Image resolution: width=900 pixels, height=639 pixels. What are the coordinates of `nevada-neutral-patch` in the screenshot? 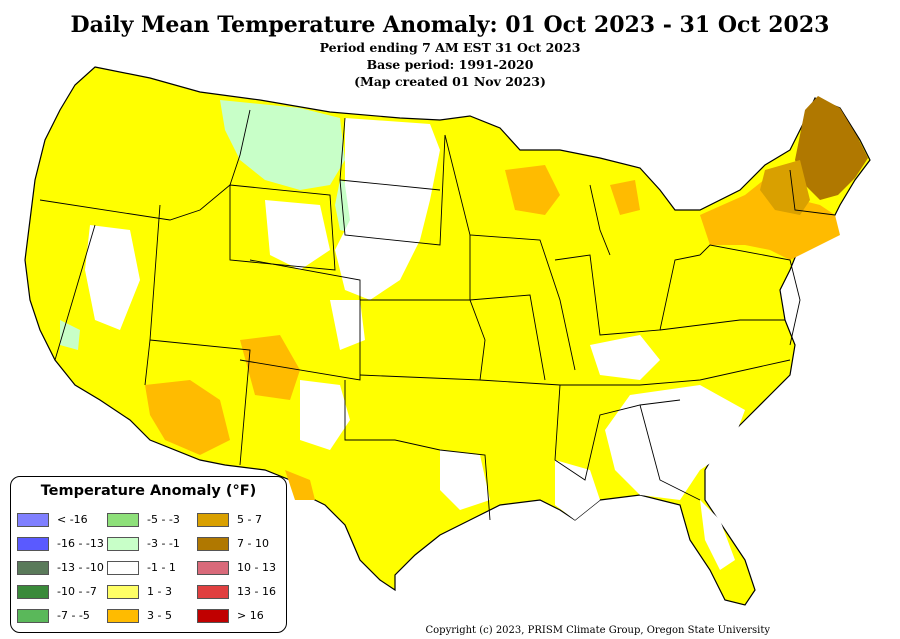 It's located at (112, 277).